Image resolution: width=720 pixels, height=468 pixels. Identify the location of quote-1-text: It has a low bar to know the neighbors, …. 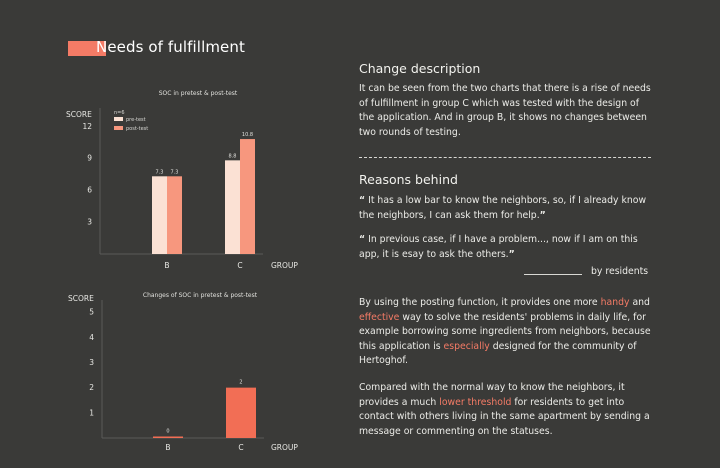
(503, 208).